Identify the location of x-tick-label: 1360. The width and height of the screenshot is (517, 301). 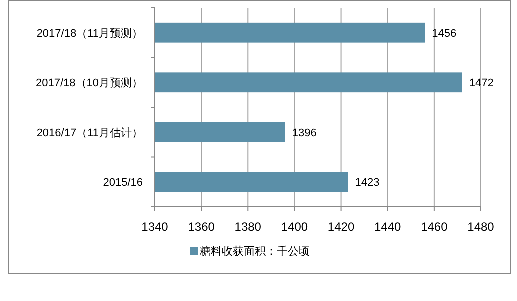
(202, 227).